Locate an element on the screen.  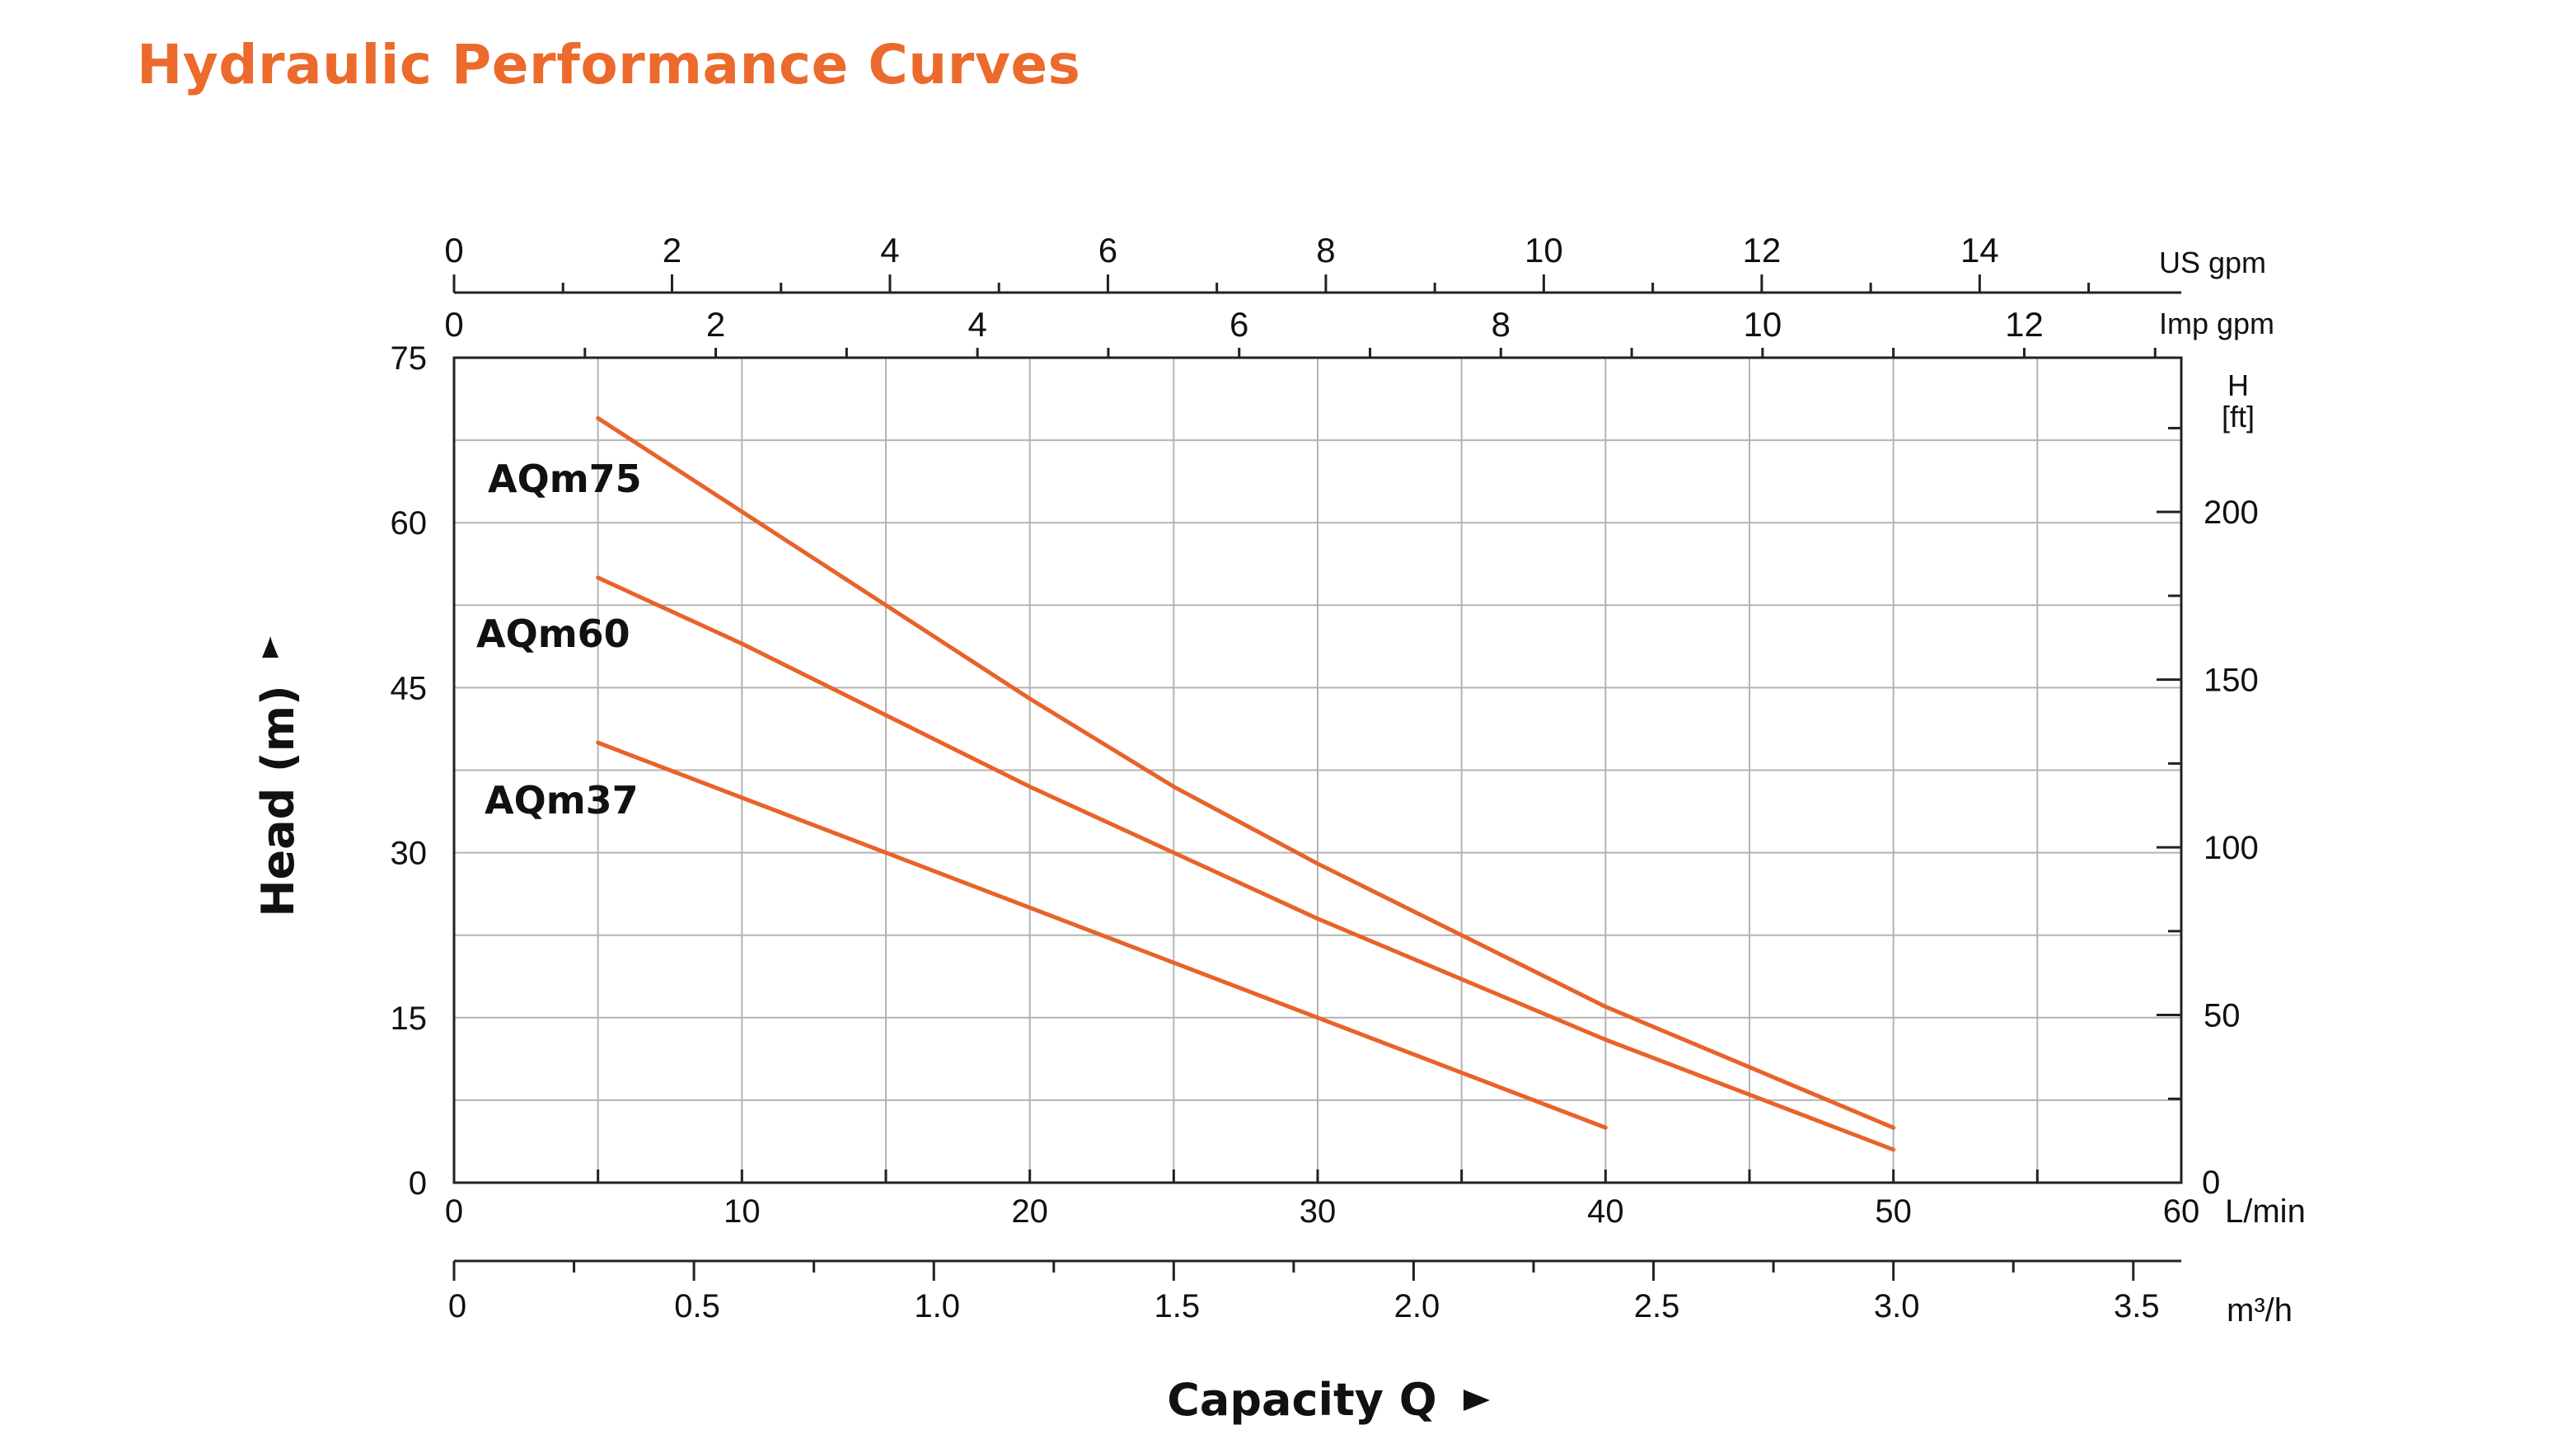
head-ft-tick-label: 0 is located at coordinates (2211, 1183).